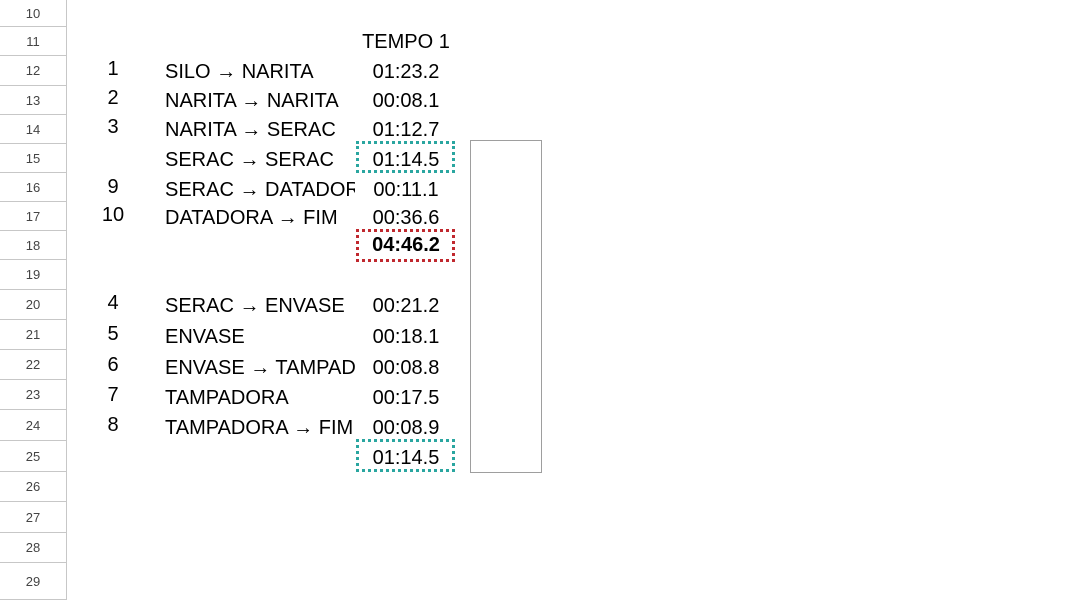  Describe the element at coordinates (406, 72) in the screenshot. I see `time-cell: 01:23.2` at that location.